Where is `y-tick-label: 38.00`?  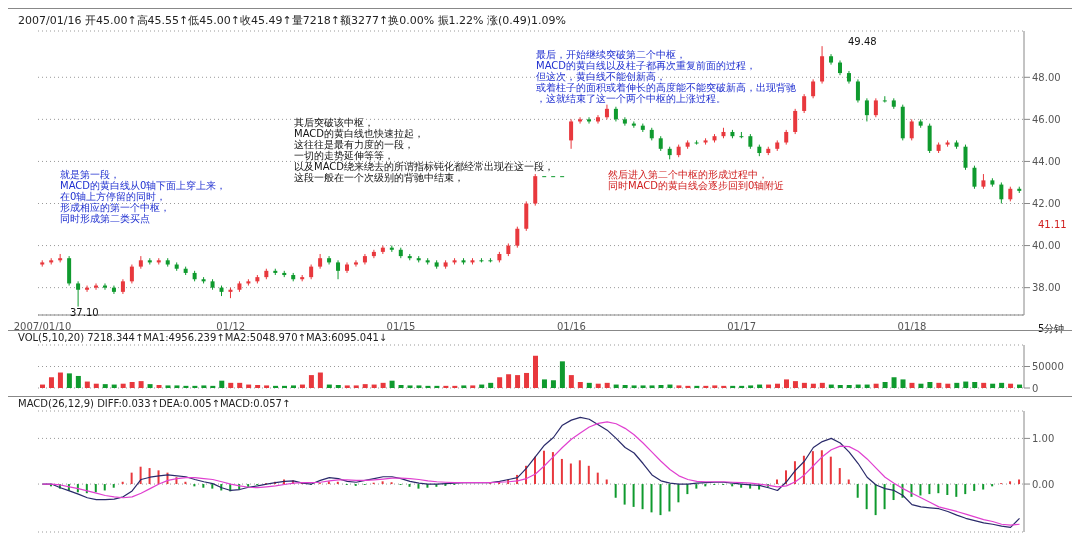 y-tick-label: 38.00 is located at coordinates (1046, 288).